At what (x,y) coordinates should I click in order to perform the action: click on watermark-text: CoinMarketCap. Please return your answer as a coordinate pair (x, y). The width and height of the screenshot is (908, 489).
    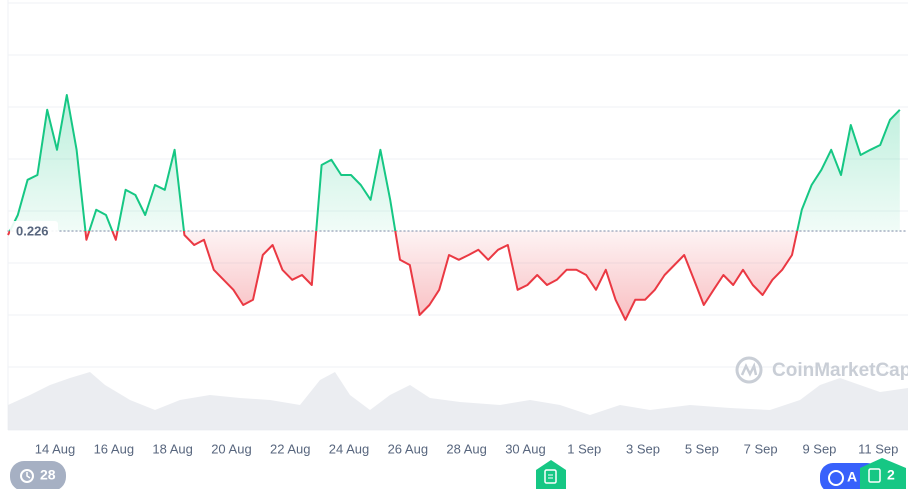
    Looking at the image, I should click on (840, 370).